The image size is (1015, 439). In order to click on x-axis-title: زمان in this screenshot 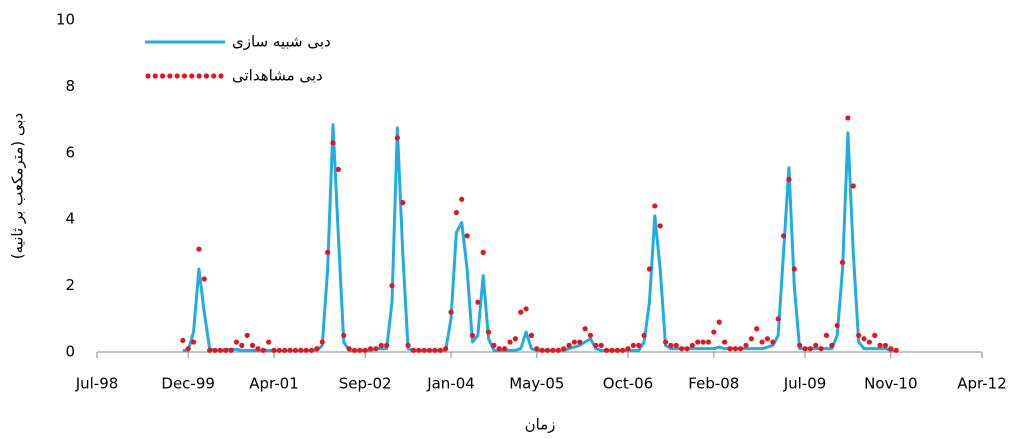, I will do `click(540, 425)`.